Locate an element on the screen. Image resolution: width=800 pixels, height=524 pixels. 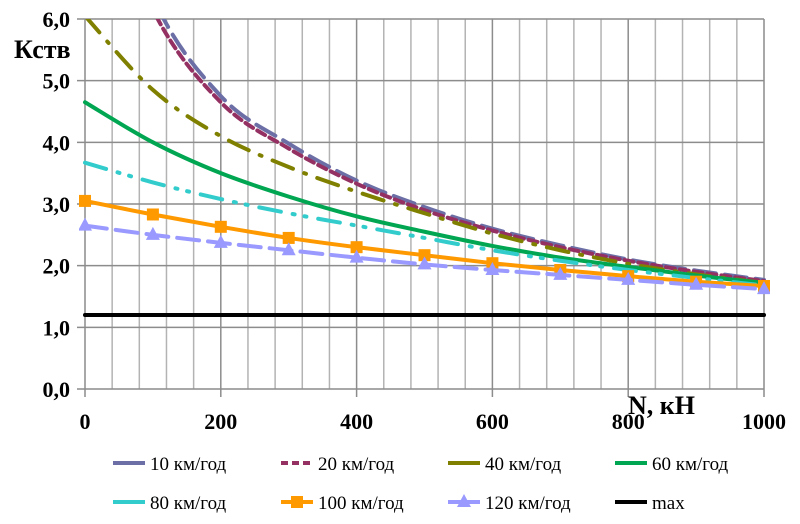
x-tick-label: 0 is located at coordinates (85, 421).